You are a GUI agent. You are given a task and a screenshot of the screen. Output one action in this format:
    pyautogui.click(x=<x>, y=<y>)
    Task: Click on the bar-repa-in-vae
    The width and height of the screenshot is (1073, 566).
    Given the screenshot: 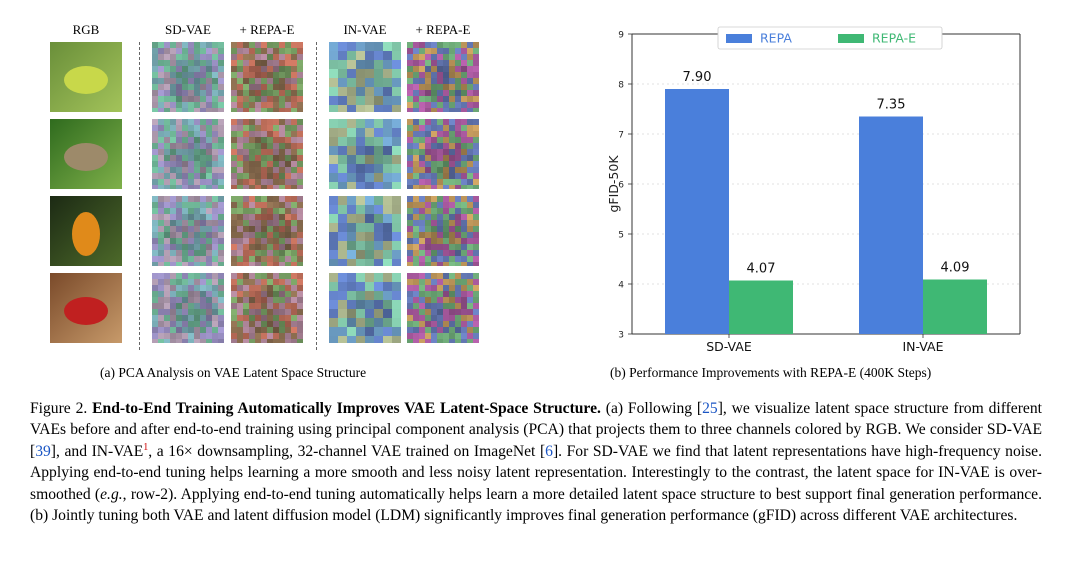 What is the action you would take?
    pyautogui.click(x=891, y=225)
    